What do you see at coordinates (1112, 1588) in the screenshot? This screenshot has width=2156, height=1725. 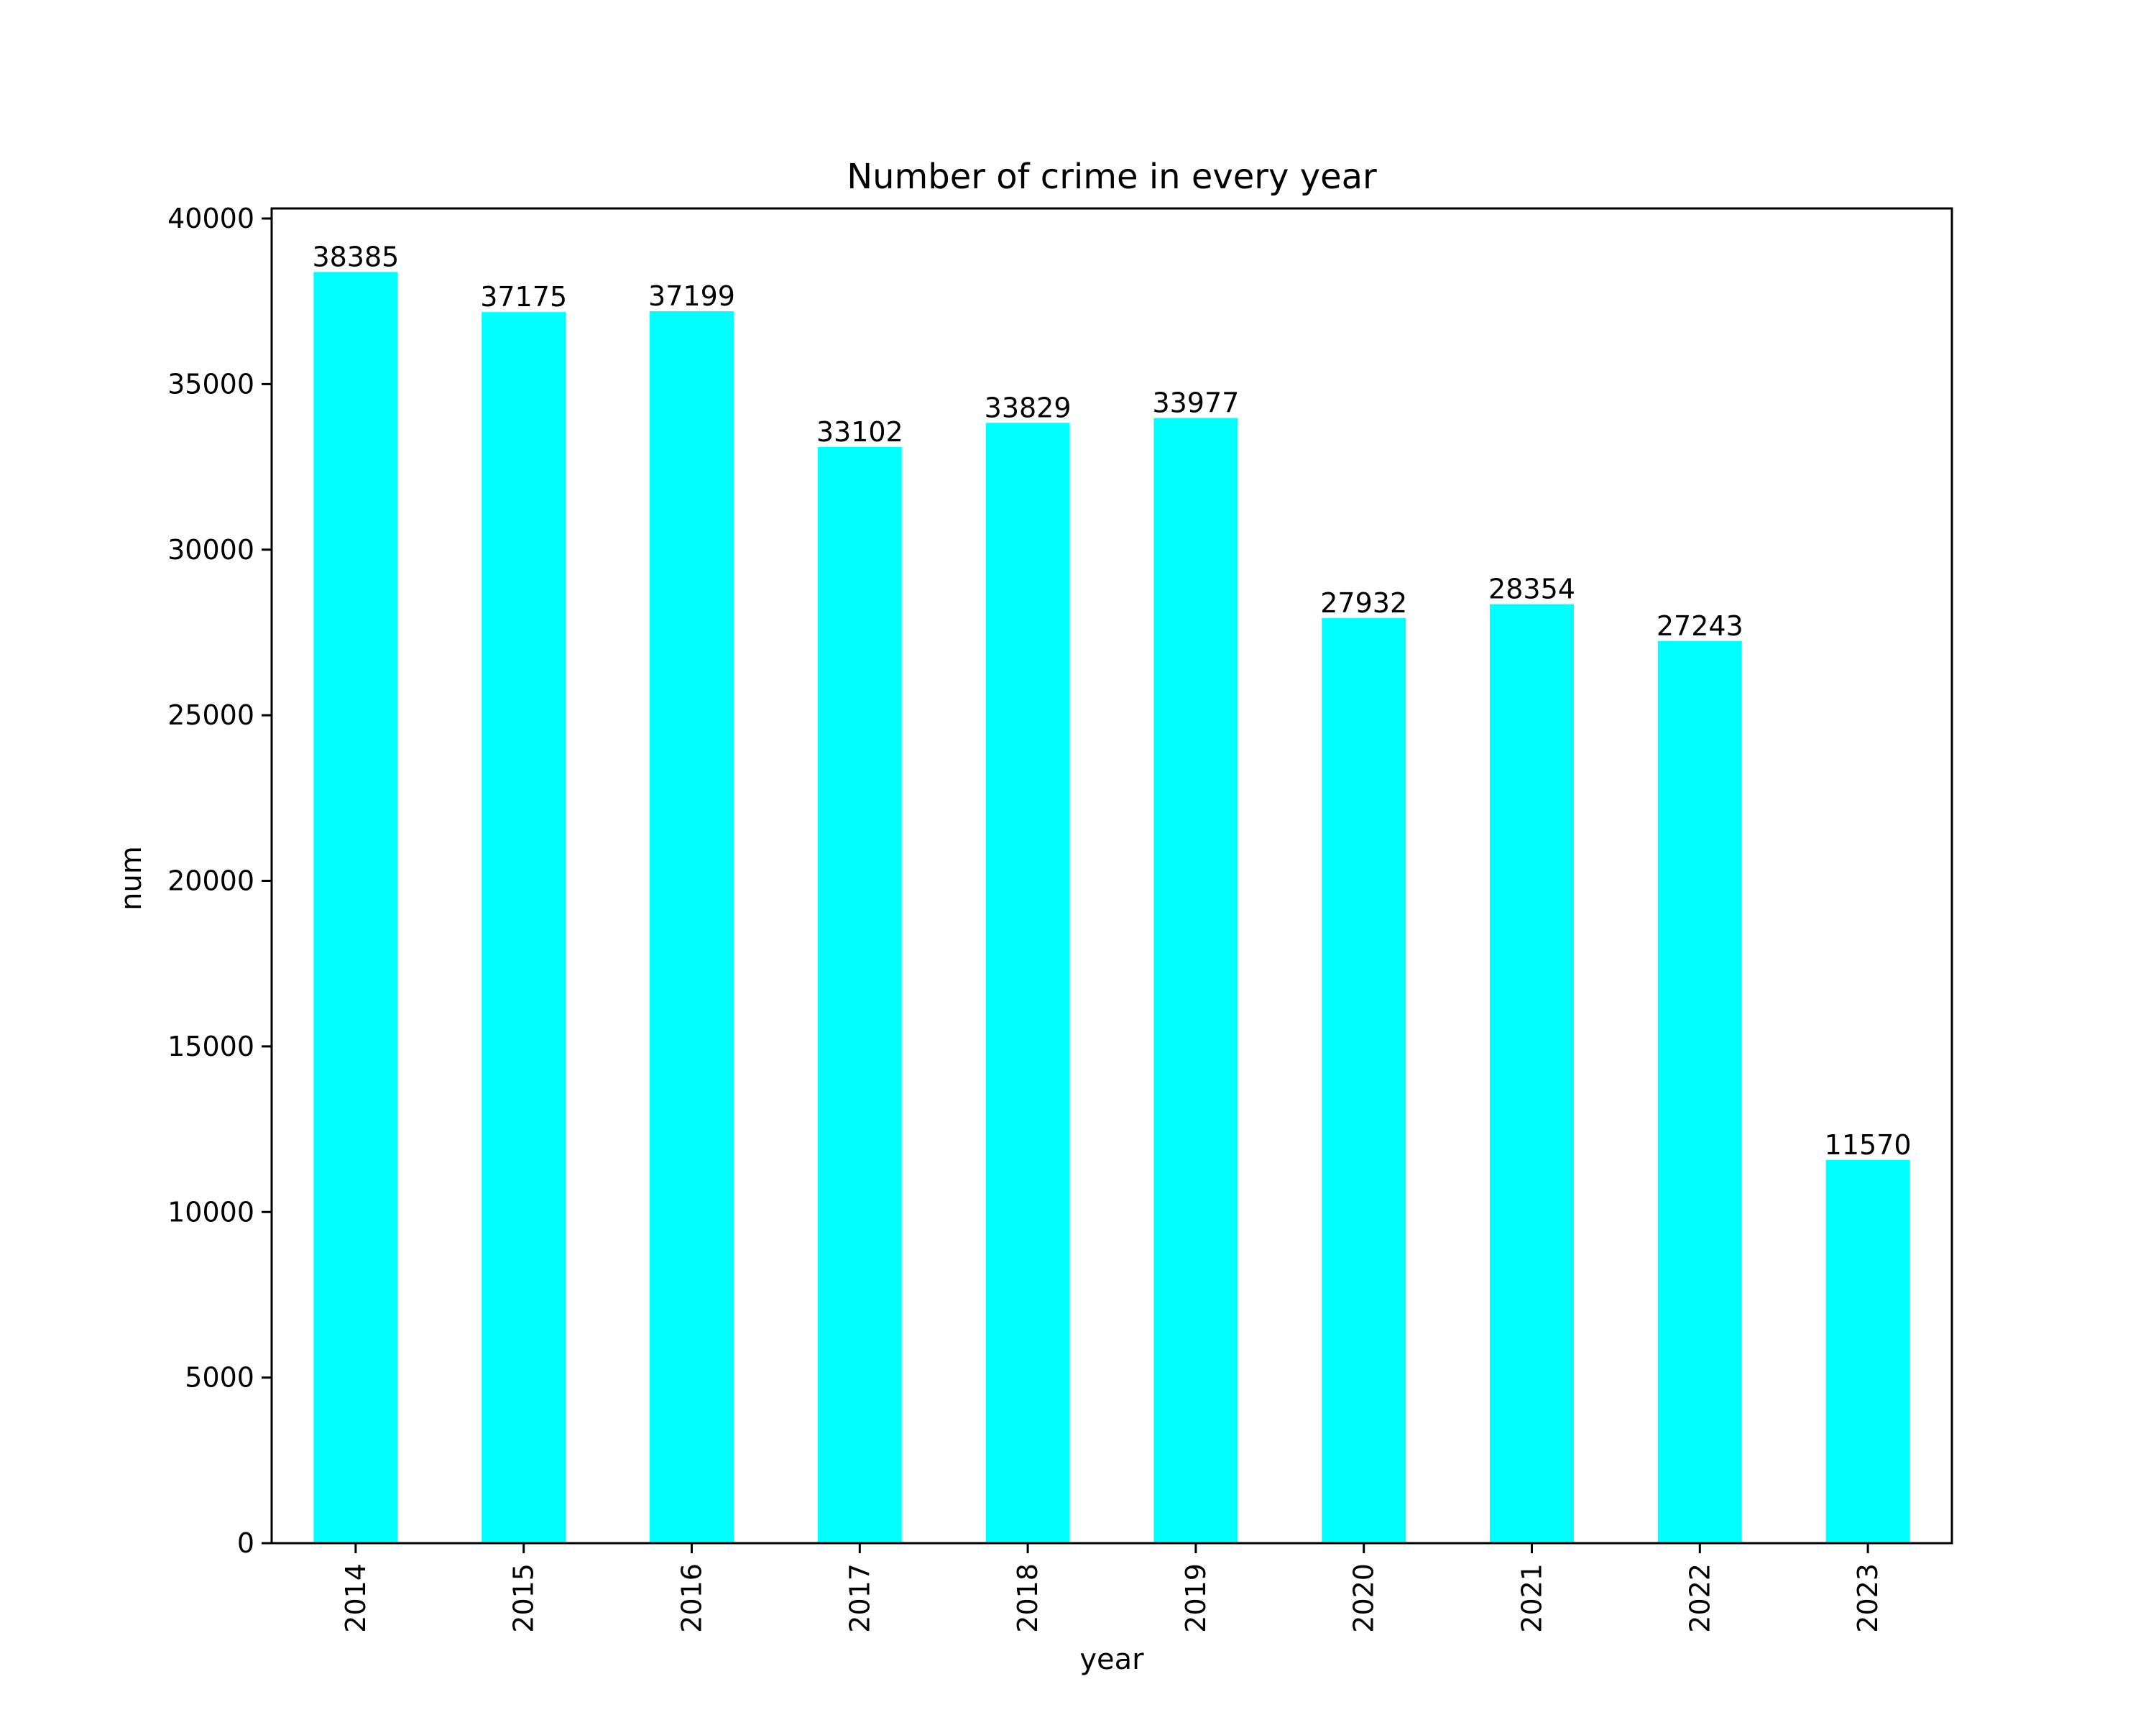 I see `x-axis-ticks: 2014 2015 2016 2017 2018 2019 2020 2021 2022 2023` at bounding box center [1112, 1588].